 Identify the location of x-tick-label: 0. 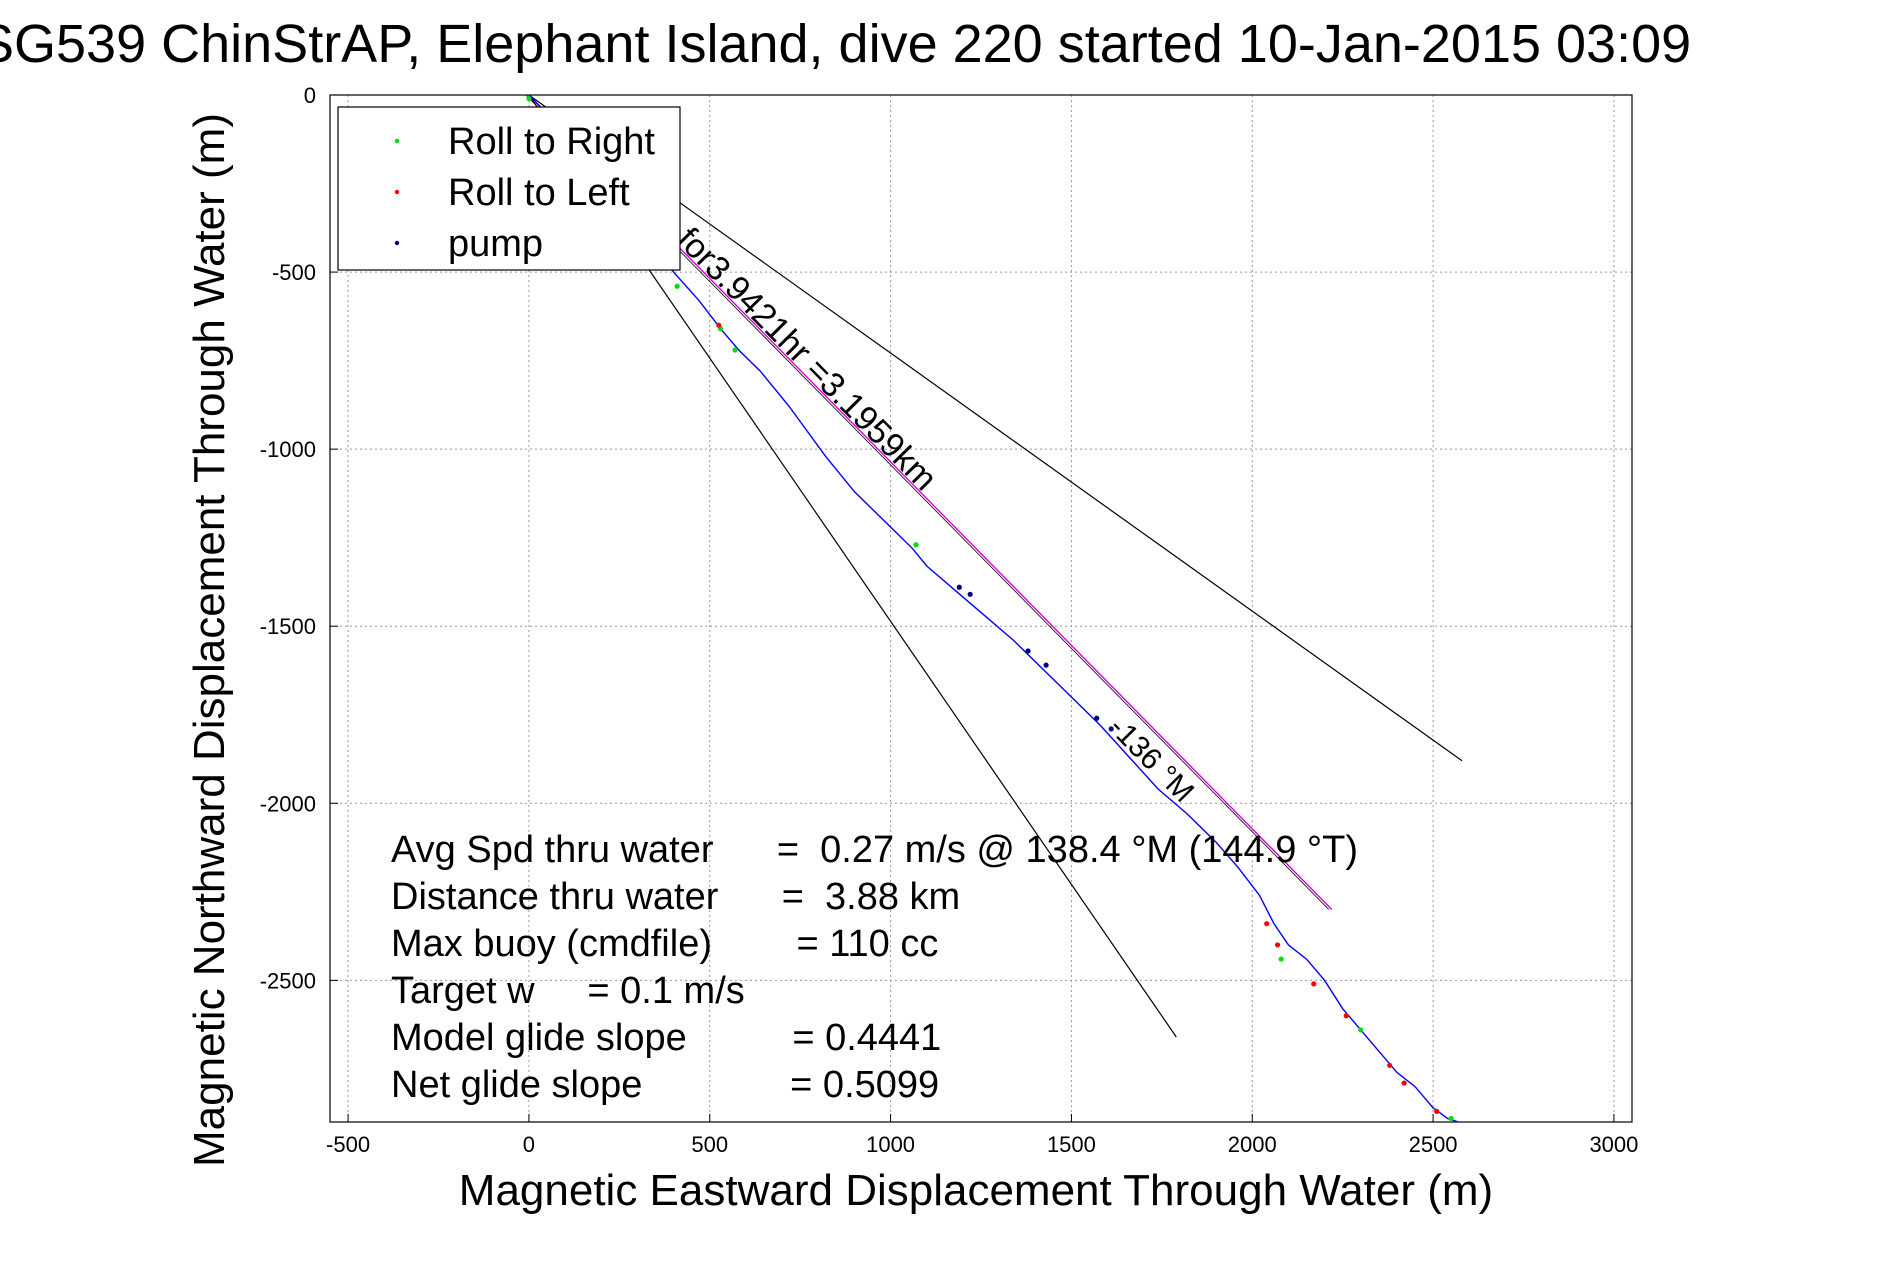
(529, 1144).